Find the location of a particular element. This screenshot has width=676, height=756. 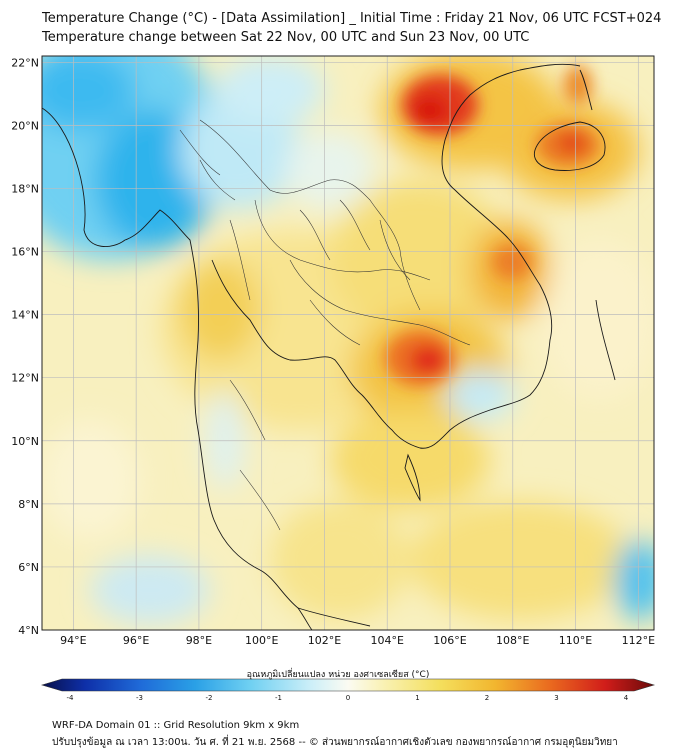

colorbar-tick-label: -4 is located at coordinates (71, 698).